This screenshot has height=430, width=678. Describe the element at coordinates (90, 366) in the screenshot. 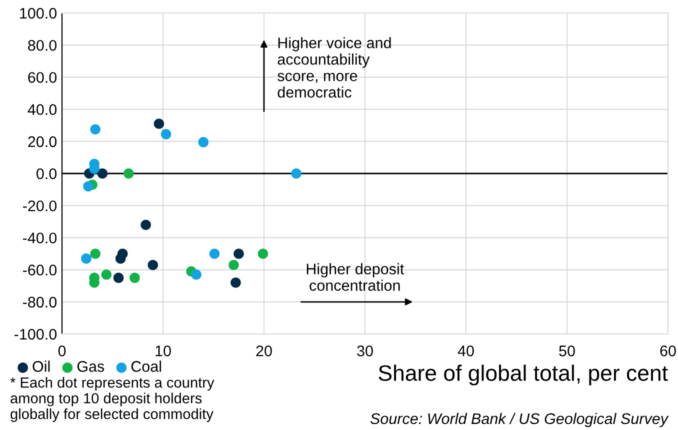

I see `legend-label: Gas` at that location.